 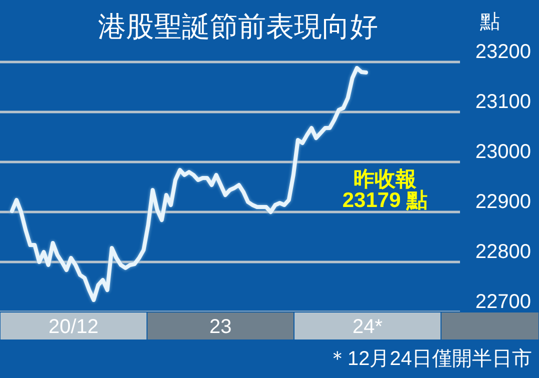 What do you see at coordinates (503, 202) in the screenshot?
I see `y-tick-label: 22900` at bounding box center [503, 202].